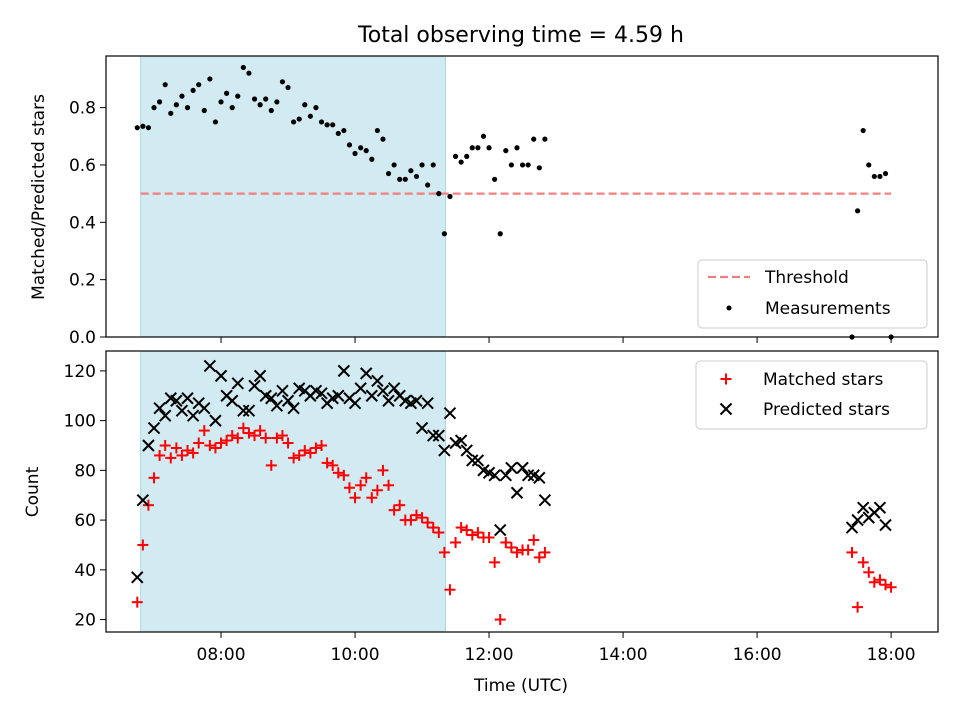 The image size is (960, 720). Describe the element at coordinates (556, 648) in the screenshot. I see `bottom-x-axis: 08:00 10:00 12:00 14:00 16:00 18:00` at that location.